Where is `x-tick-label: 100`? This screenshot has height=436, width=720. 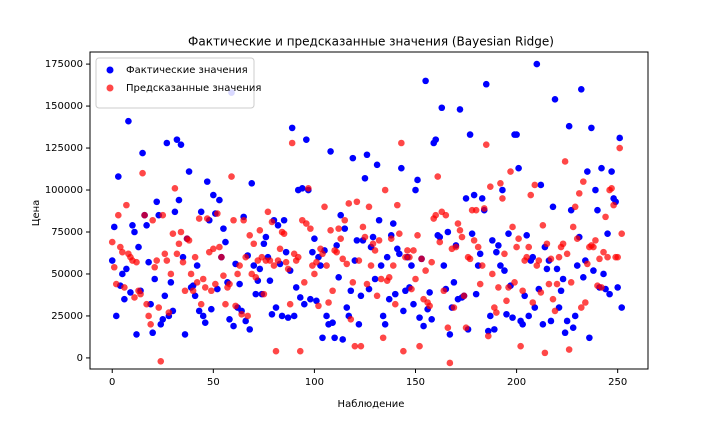
x-tick-label: 100 is located at coordinates (314, 382).